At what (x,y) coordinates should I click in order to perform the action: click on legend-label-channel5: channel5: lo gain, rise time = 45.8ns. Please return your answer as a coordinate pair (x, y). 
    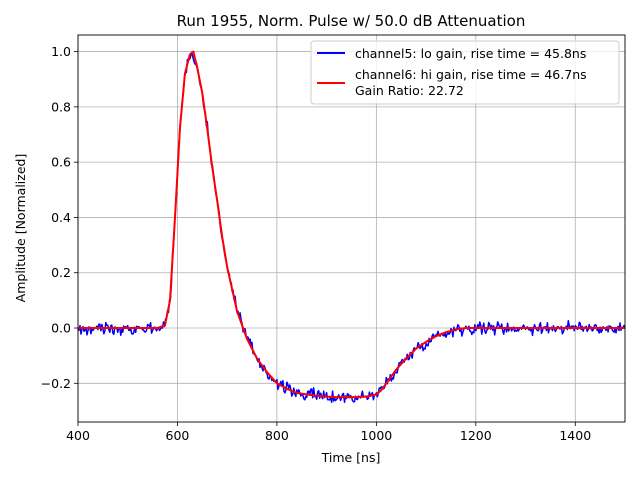
    Looking at the image, I should click on (470, 53).